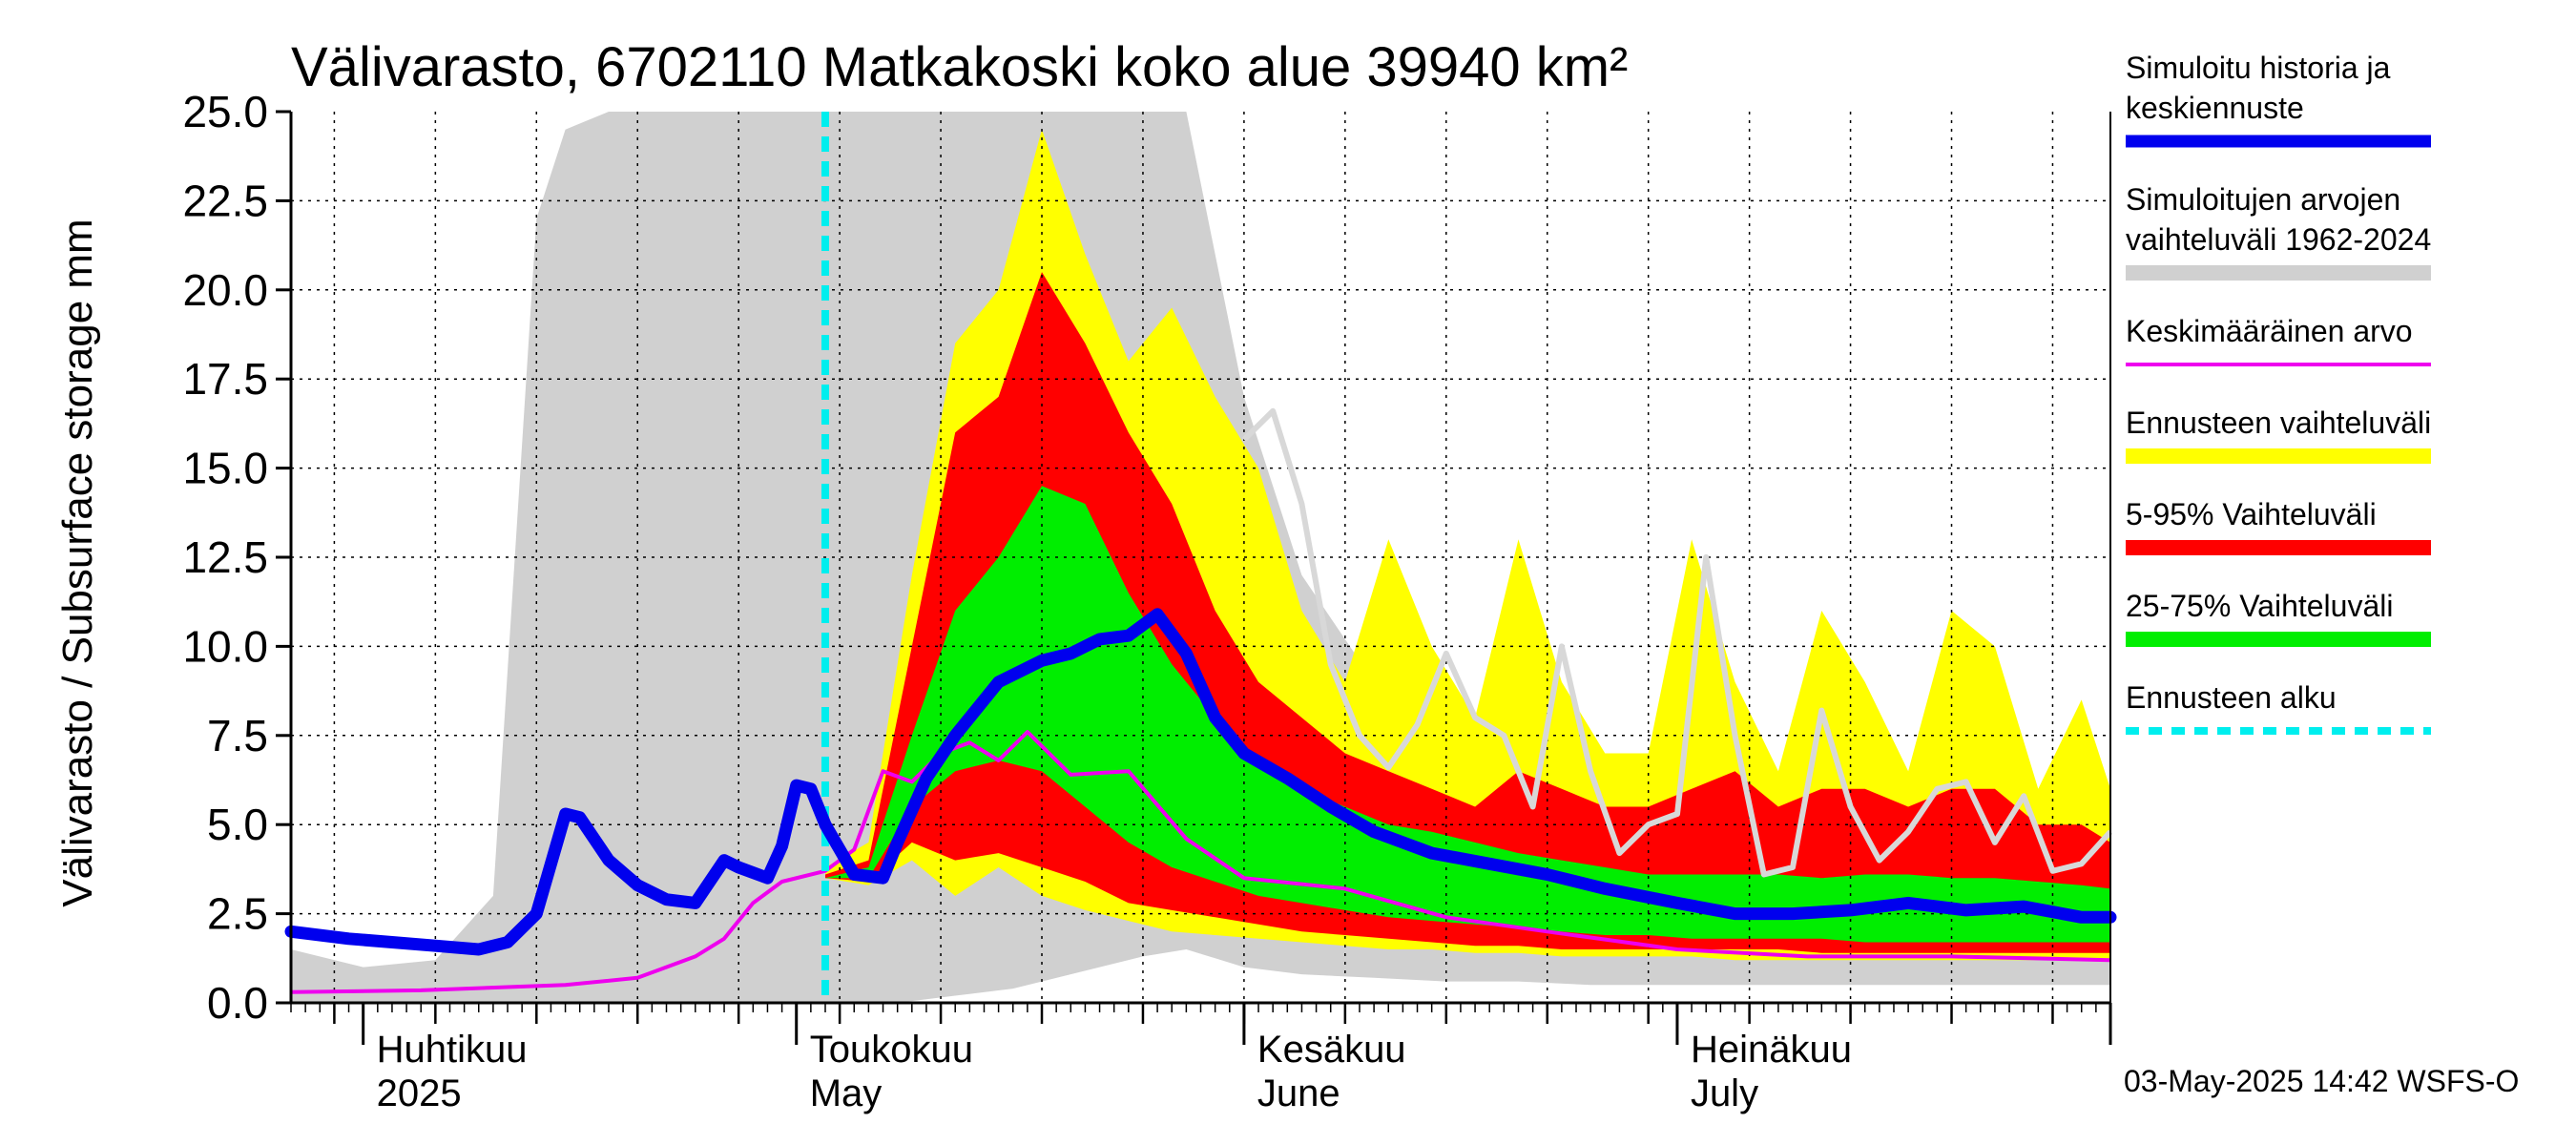  I want to click on month-label-en: May, so click(846, 1093).